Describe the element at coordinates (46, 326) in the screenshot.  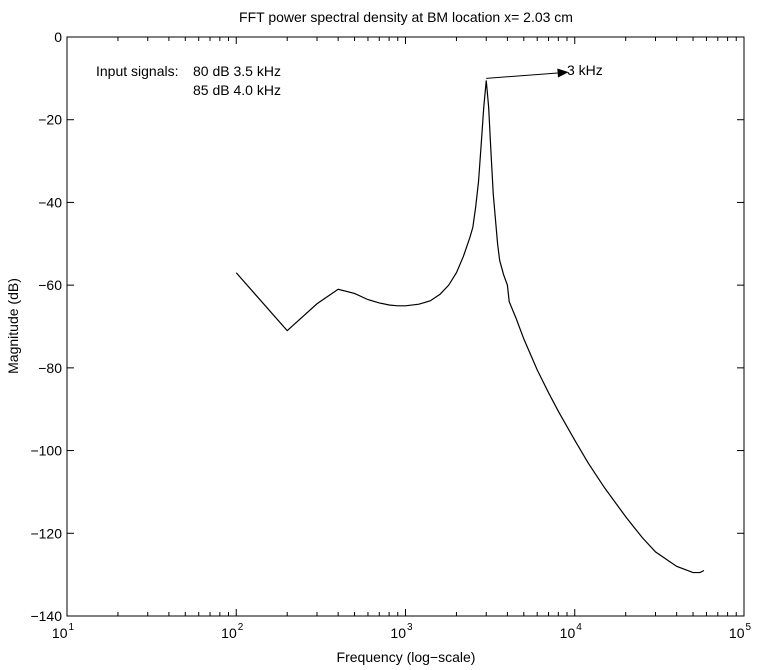
I see `y-tick-labels: 0 −20 −40 −60 −80 −100 −120 −140` at that location.